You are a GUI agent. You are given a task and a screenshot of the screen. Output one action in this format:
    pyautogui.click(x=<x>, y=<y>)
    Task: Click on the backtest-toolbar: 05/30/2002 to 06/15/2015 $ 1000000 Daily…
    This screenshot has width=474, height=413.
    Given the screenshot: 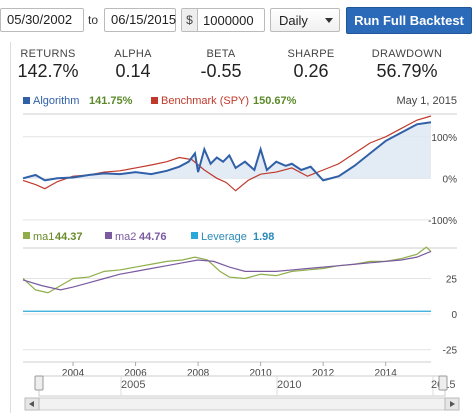 What is the action you would take?
    pyautogui.click(x=237, y=20)
    